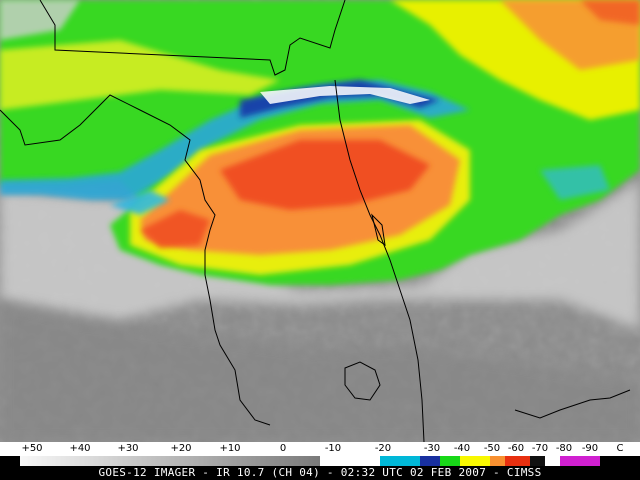  Describe the element at coordinates (32, 448) in the screenshot. I see `scale-tick-label: +50` at that location.